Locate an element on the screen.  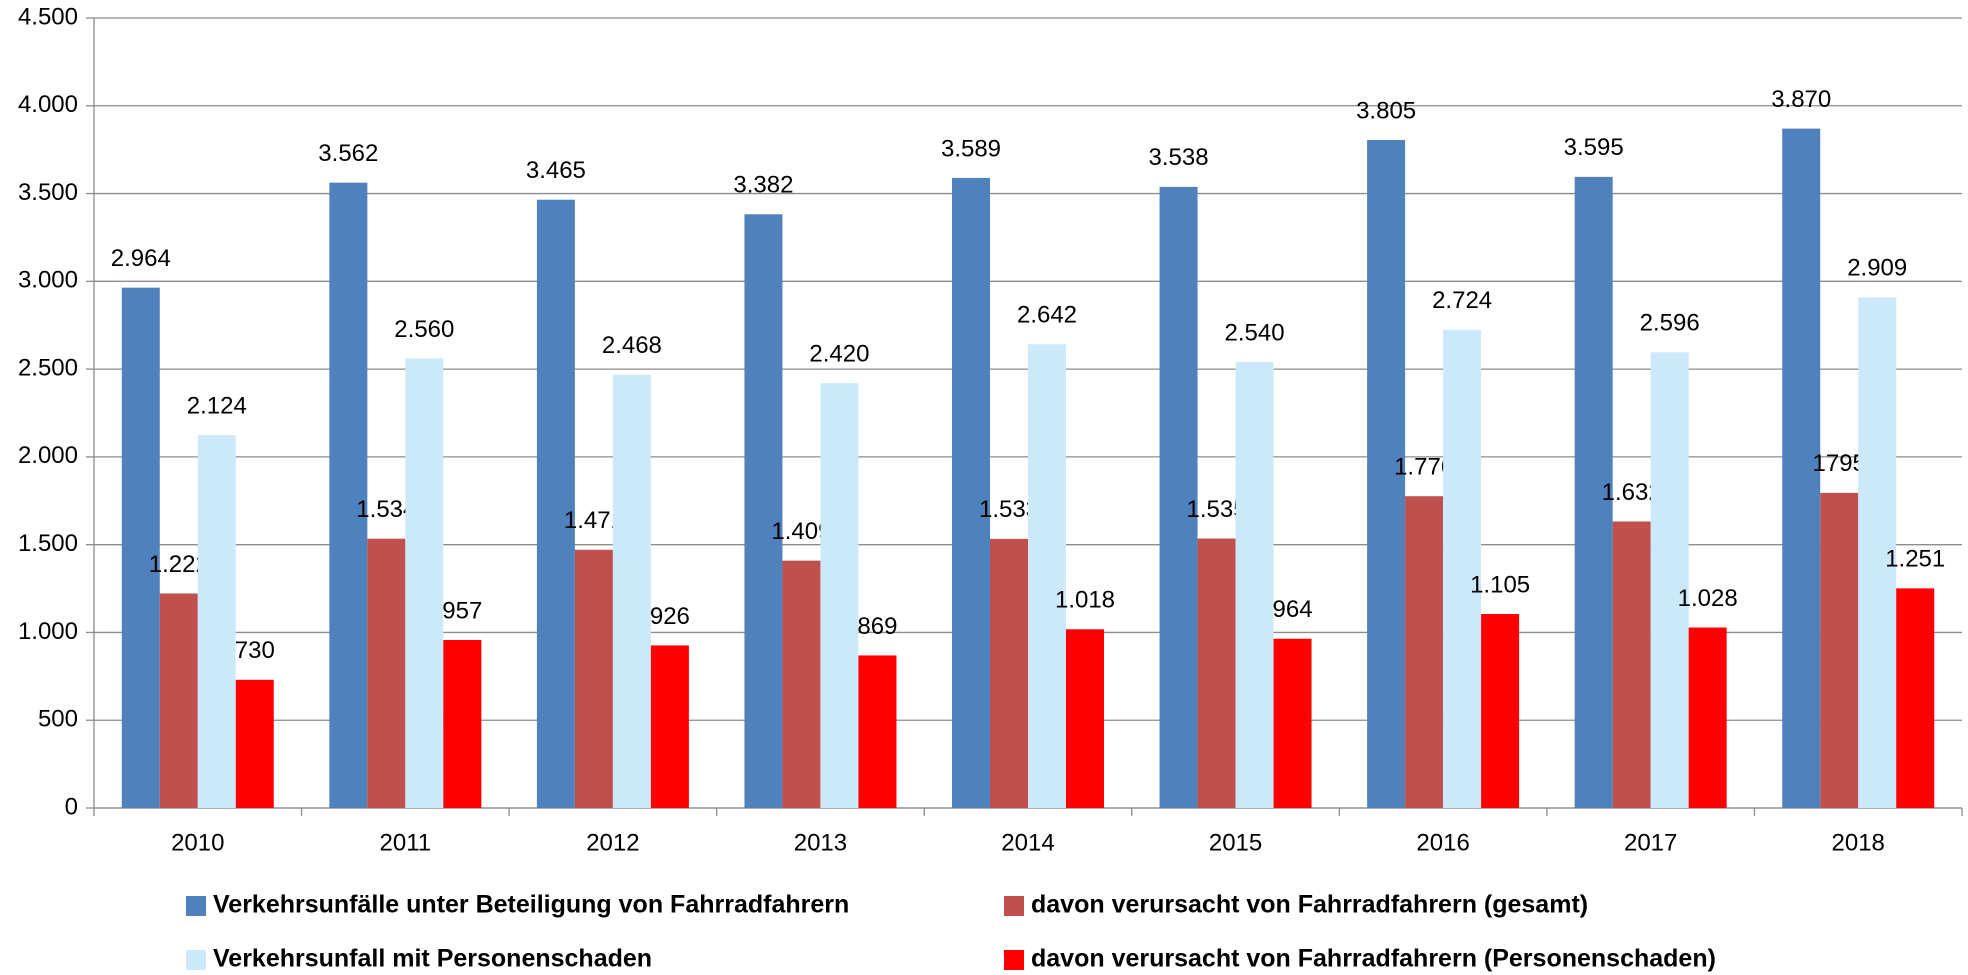
x-tick-label: 2018 is located at coordinates (1858, 842).